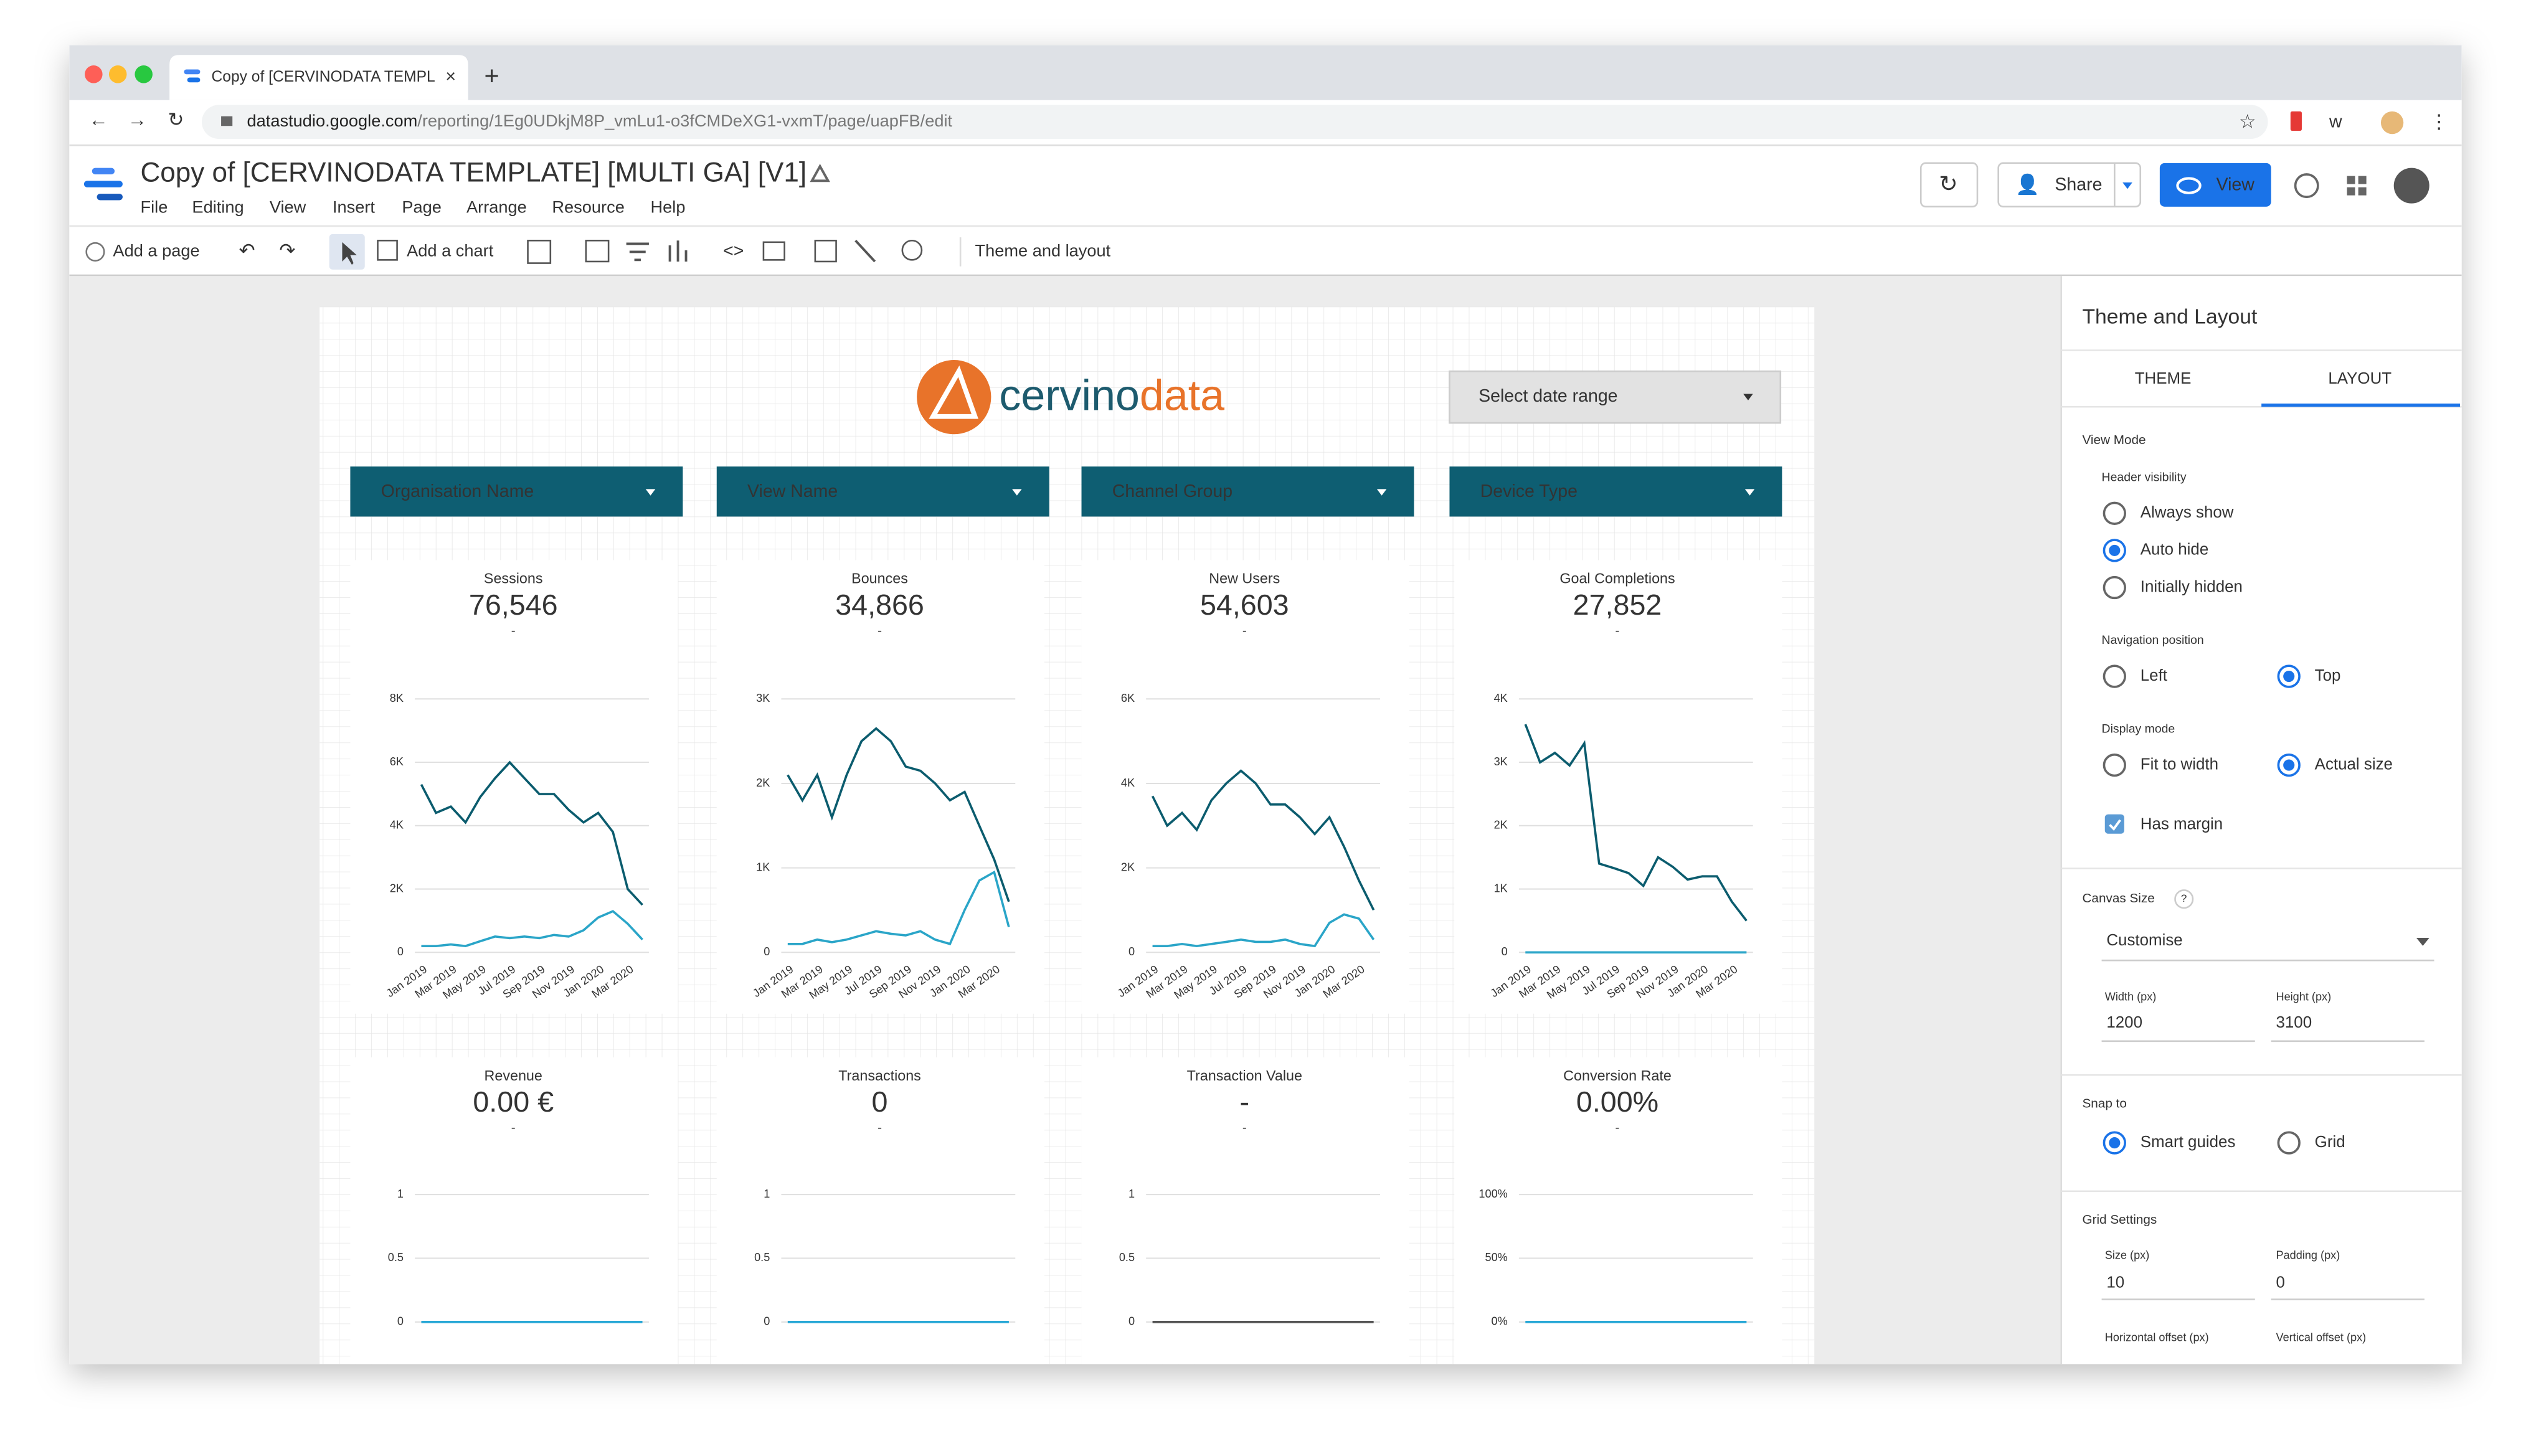 The width and height of the screenshot is (2531, 1456). I want to click on add-page-icon, so click(95, 252).